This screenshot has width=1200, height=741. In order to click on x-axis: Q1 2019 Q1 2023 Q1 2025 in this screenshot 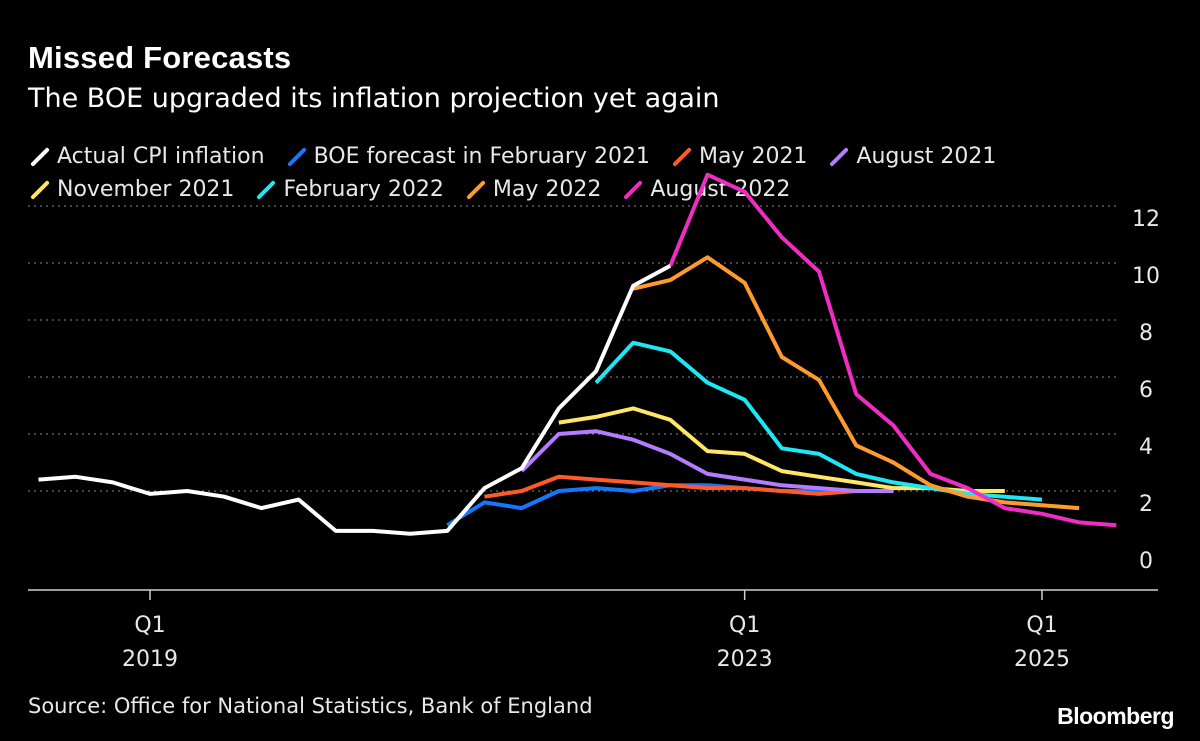, I will do `click(593, 630)`.